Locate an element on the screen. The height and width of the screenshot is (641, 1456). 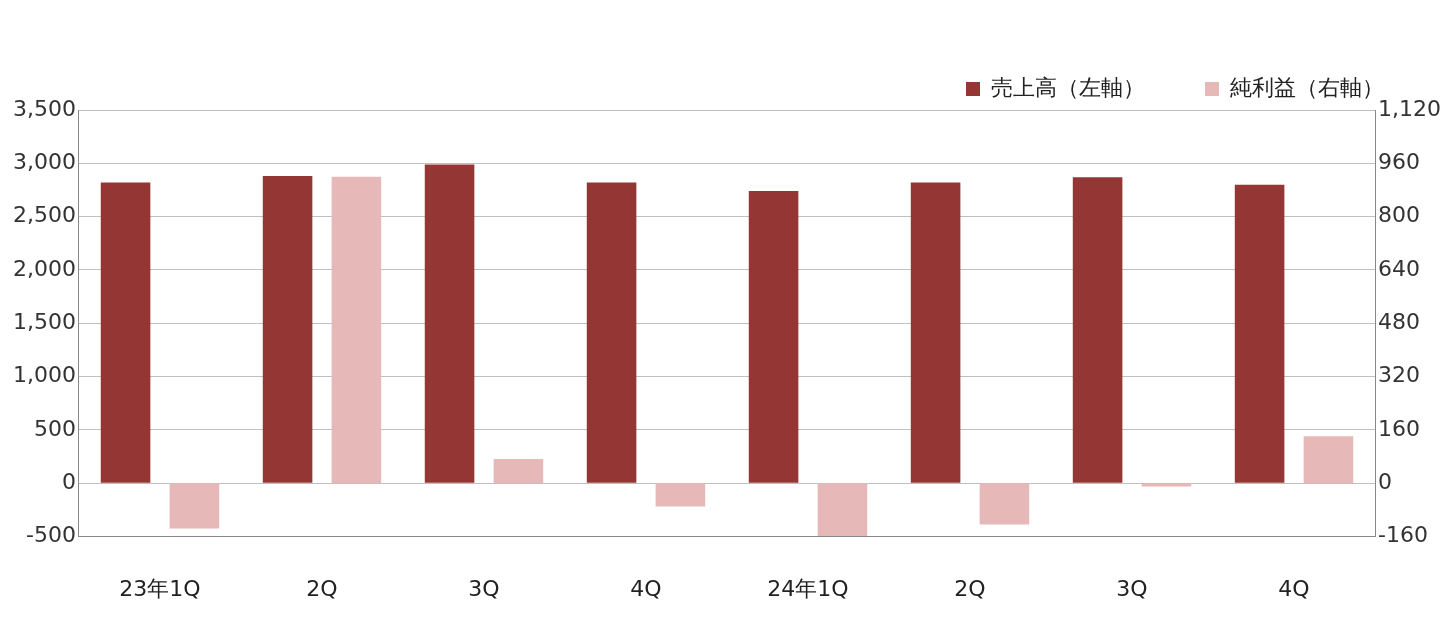
y2-tick-label: 320 is located at coordinates (1399, 375).